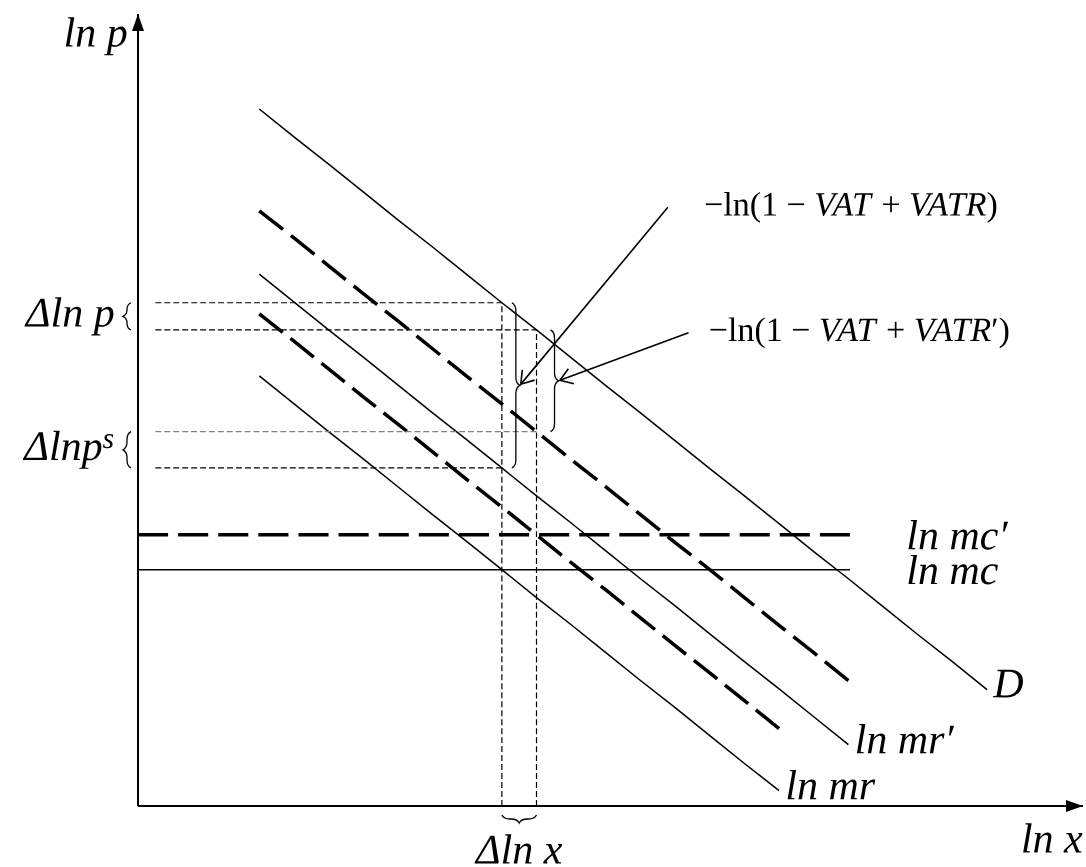 The image size is (1086, 867). What do you see at coordinates (831, 785) in the screenshot?
I see `series-label: ln mr` at bounding box center [831, 785].